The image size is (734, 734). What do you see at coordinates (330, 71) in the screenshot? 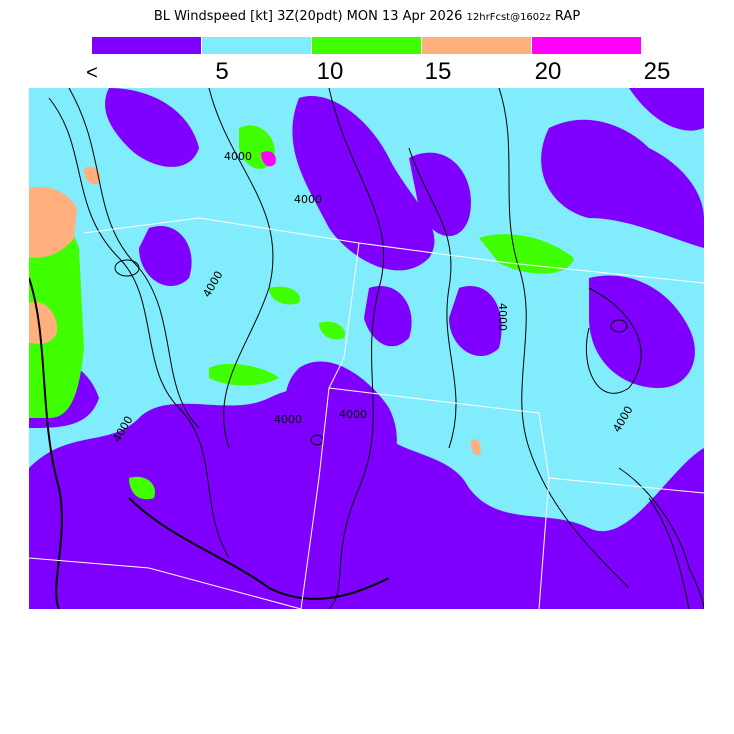
I see `colorbar-label: 10` at bounding box center [330, 71].